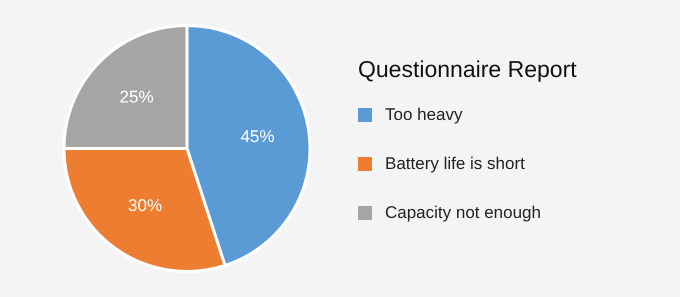 This screenshot has height=297, width=680. What do you see at coordinates (145, 205) in the screenshot?
I see `data-label: 30%` at bounding box center [145, 205].